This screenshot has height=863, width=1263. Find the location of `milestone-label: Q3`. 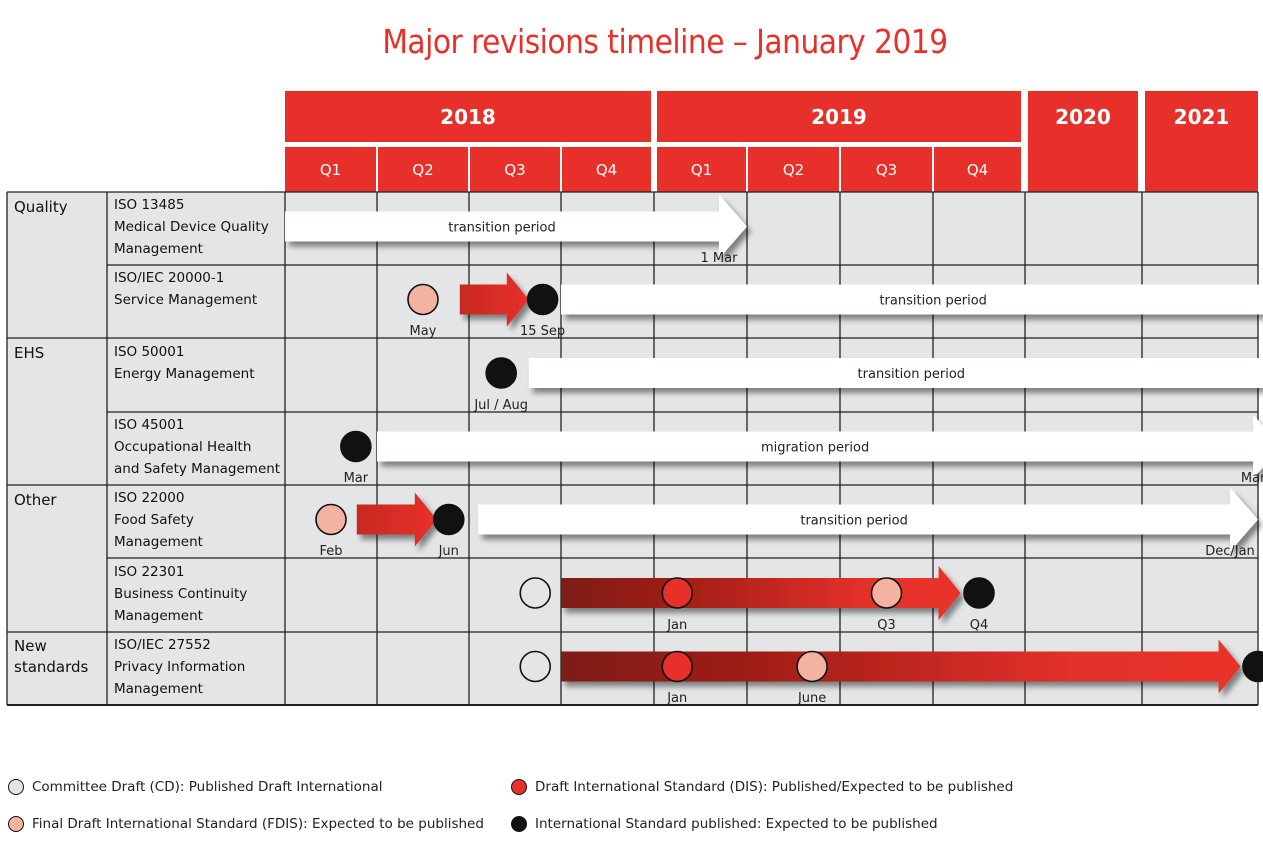

milestone-label: Q3 is located at coordinates (886, 625).